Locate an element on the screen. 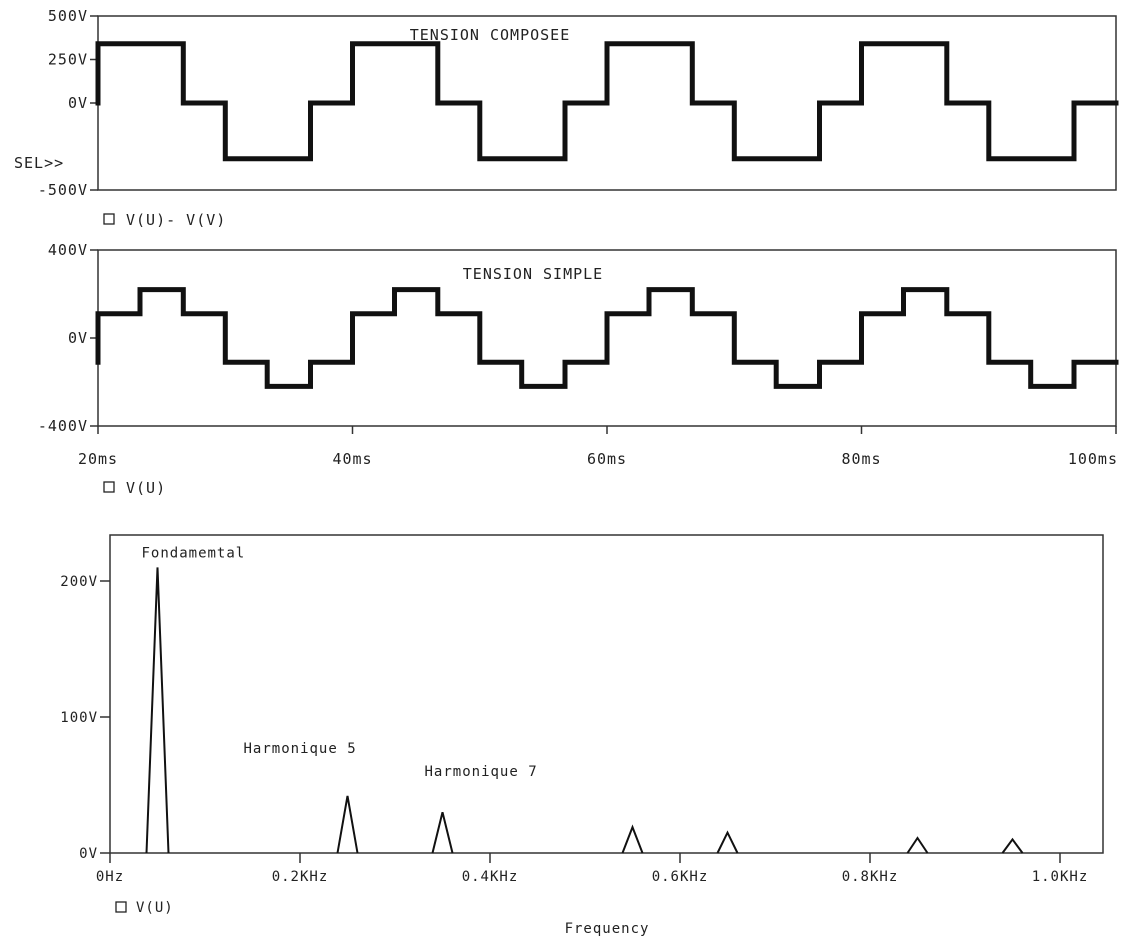 The image size is (1123, 939). series-line-v-u-minus-v-v is located at coordinates (607, 101).